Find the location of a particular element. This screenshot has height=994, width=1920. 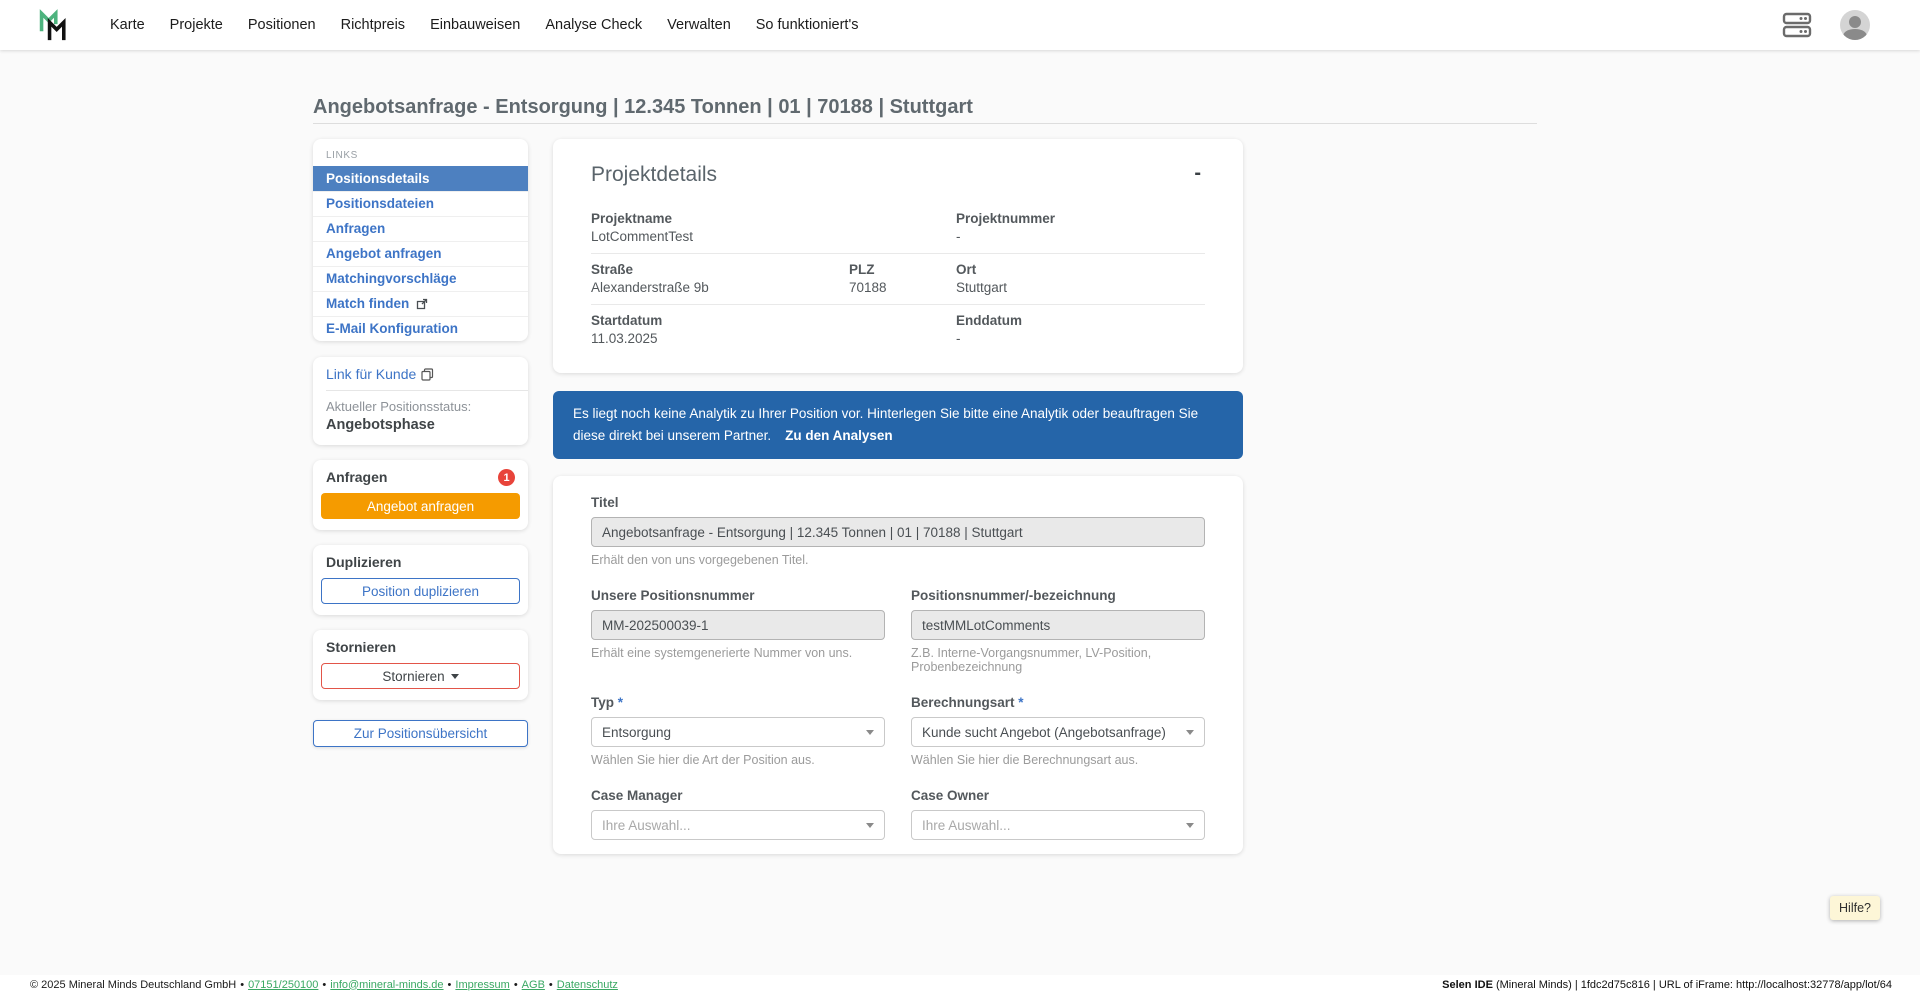

projektdetails-title: Projektdetails is located at coordinates (654, 174).